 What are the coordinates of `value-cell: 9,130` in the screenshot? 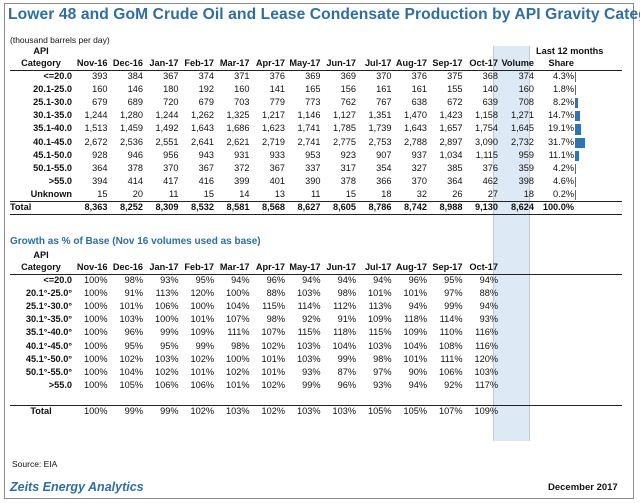 It's located at (486, 207).